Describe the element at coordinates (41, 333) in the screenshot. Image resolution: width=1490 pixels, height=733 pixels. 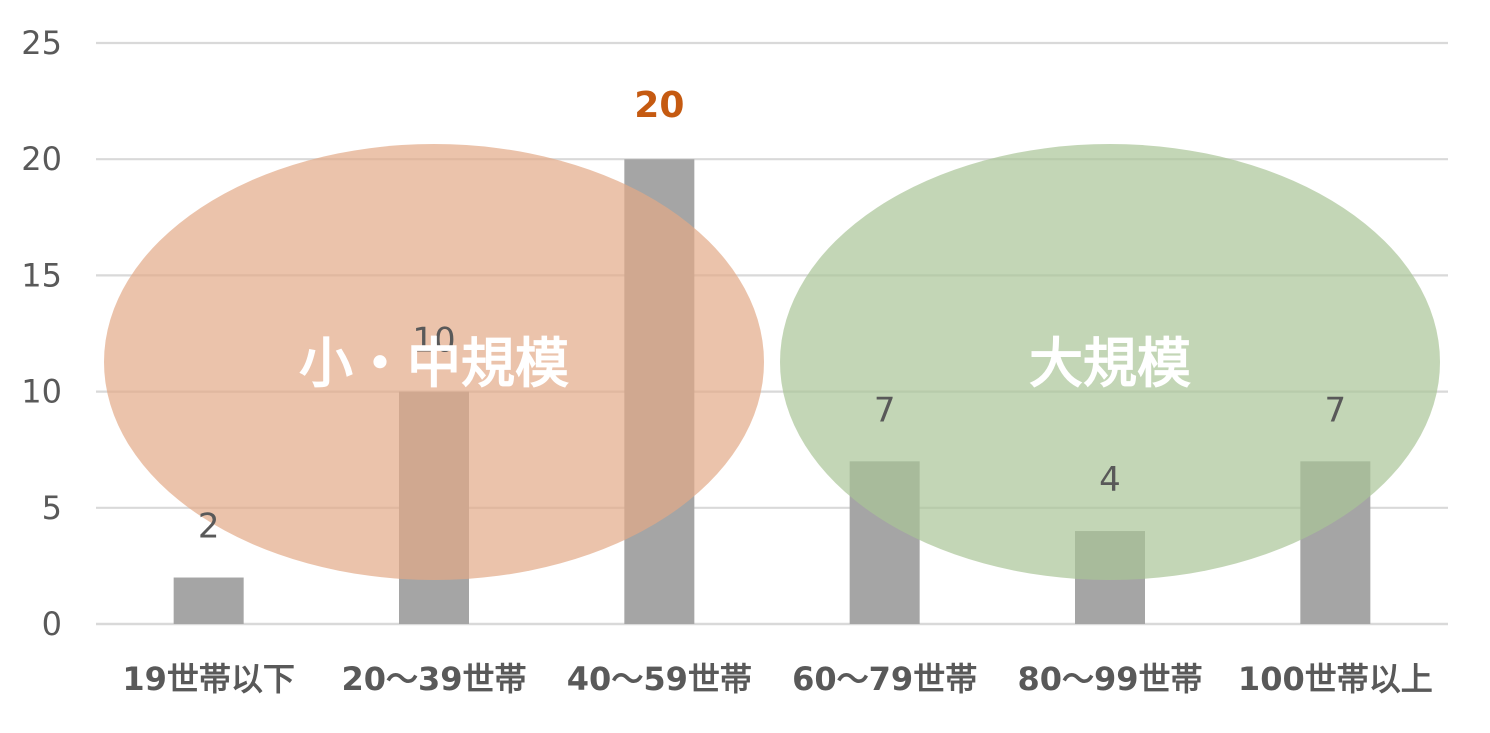
I see `y-axis-ticks: 0 5 10 15 20 25` at that location.